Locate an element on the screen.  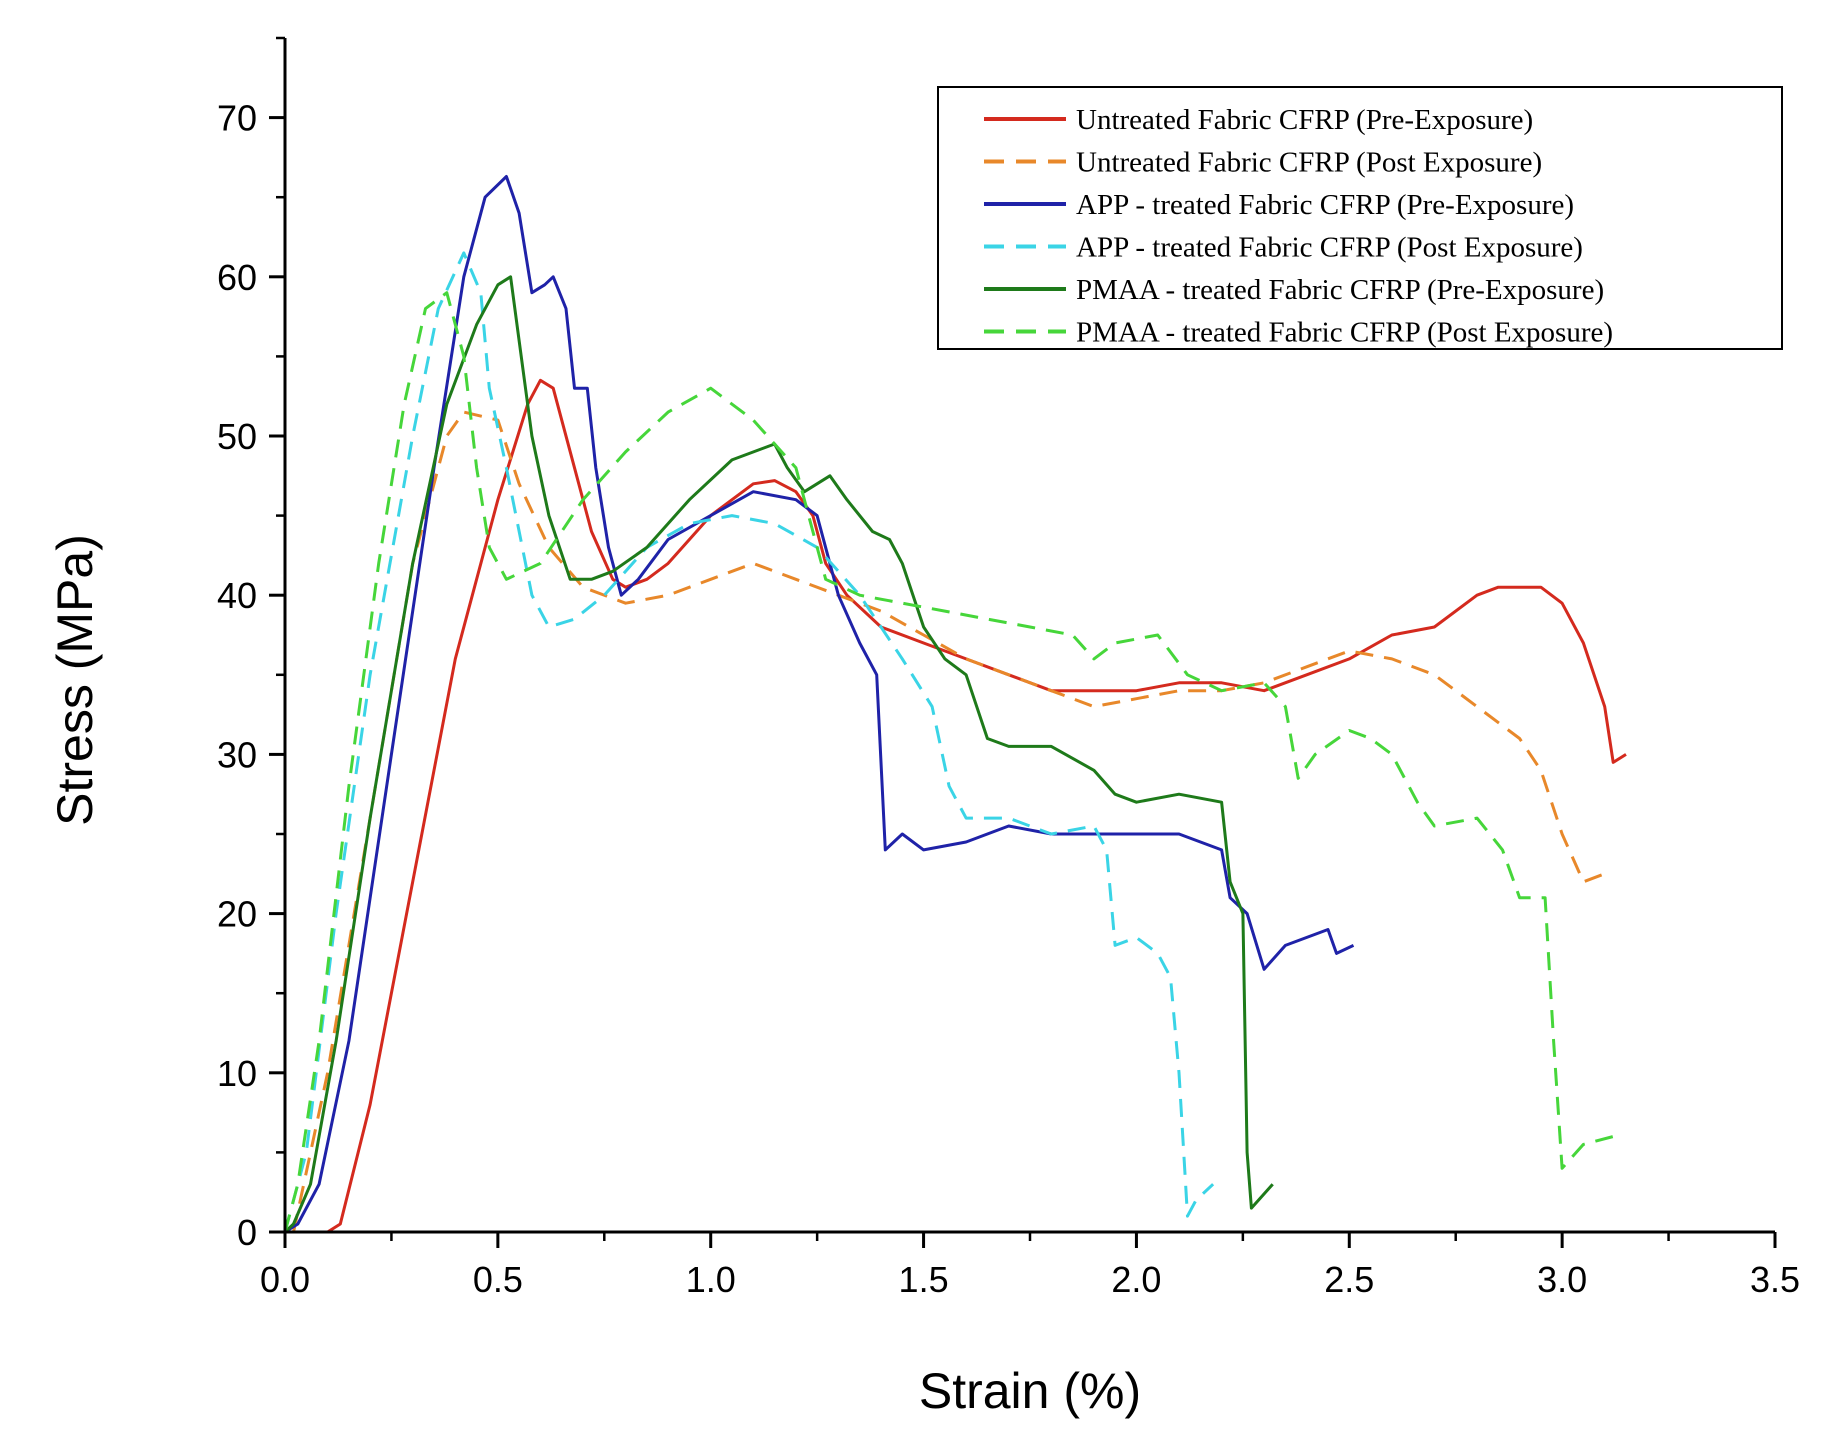
y-tick-label: 0 is located at coordinates (247, 1232).